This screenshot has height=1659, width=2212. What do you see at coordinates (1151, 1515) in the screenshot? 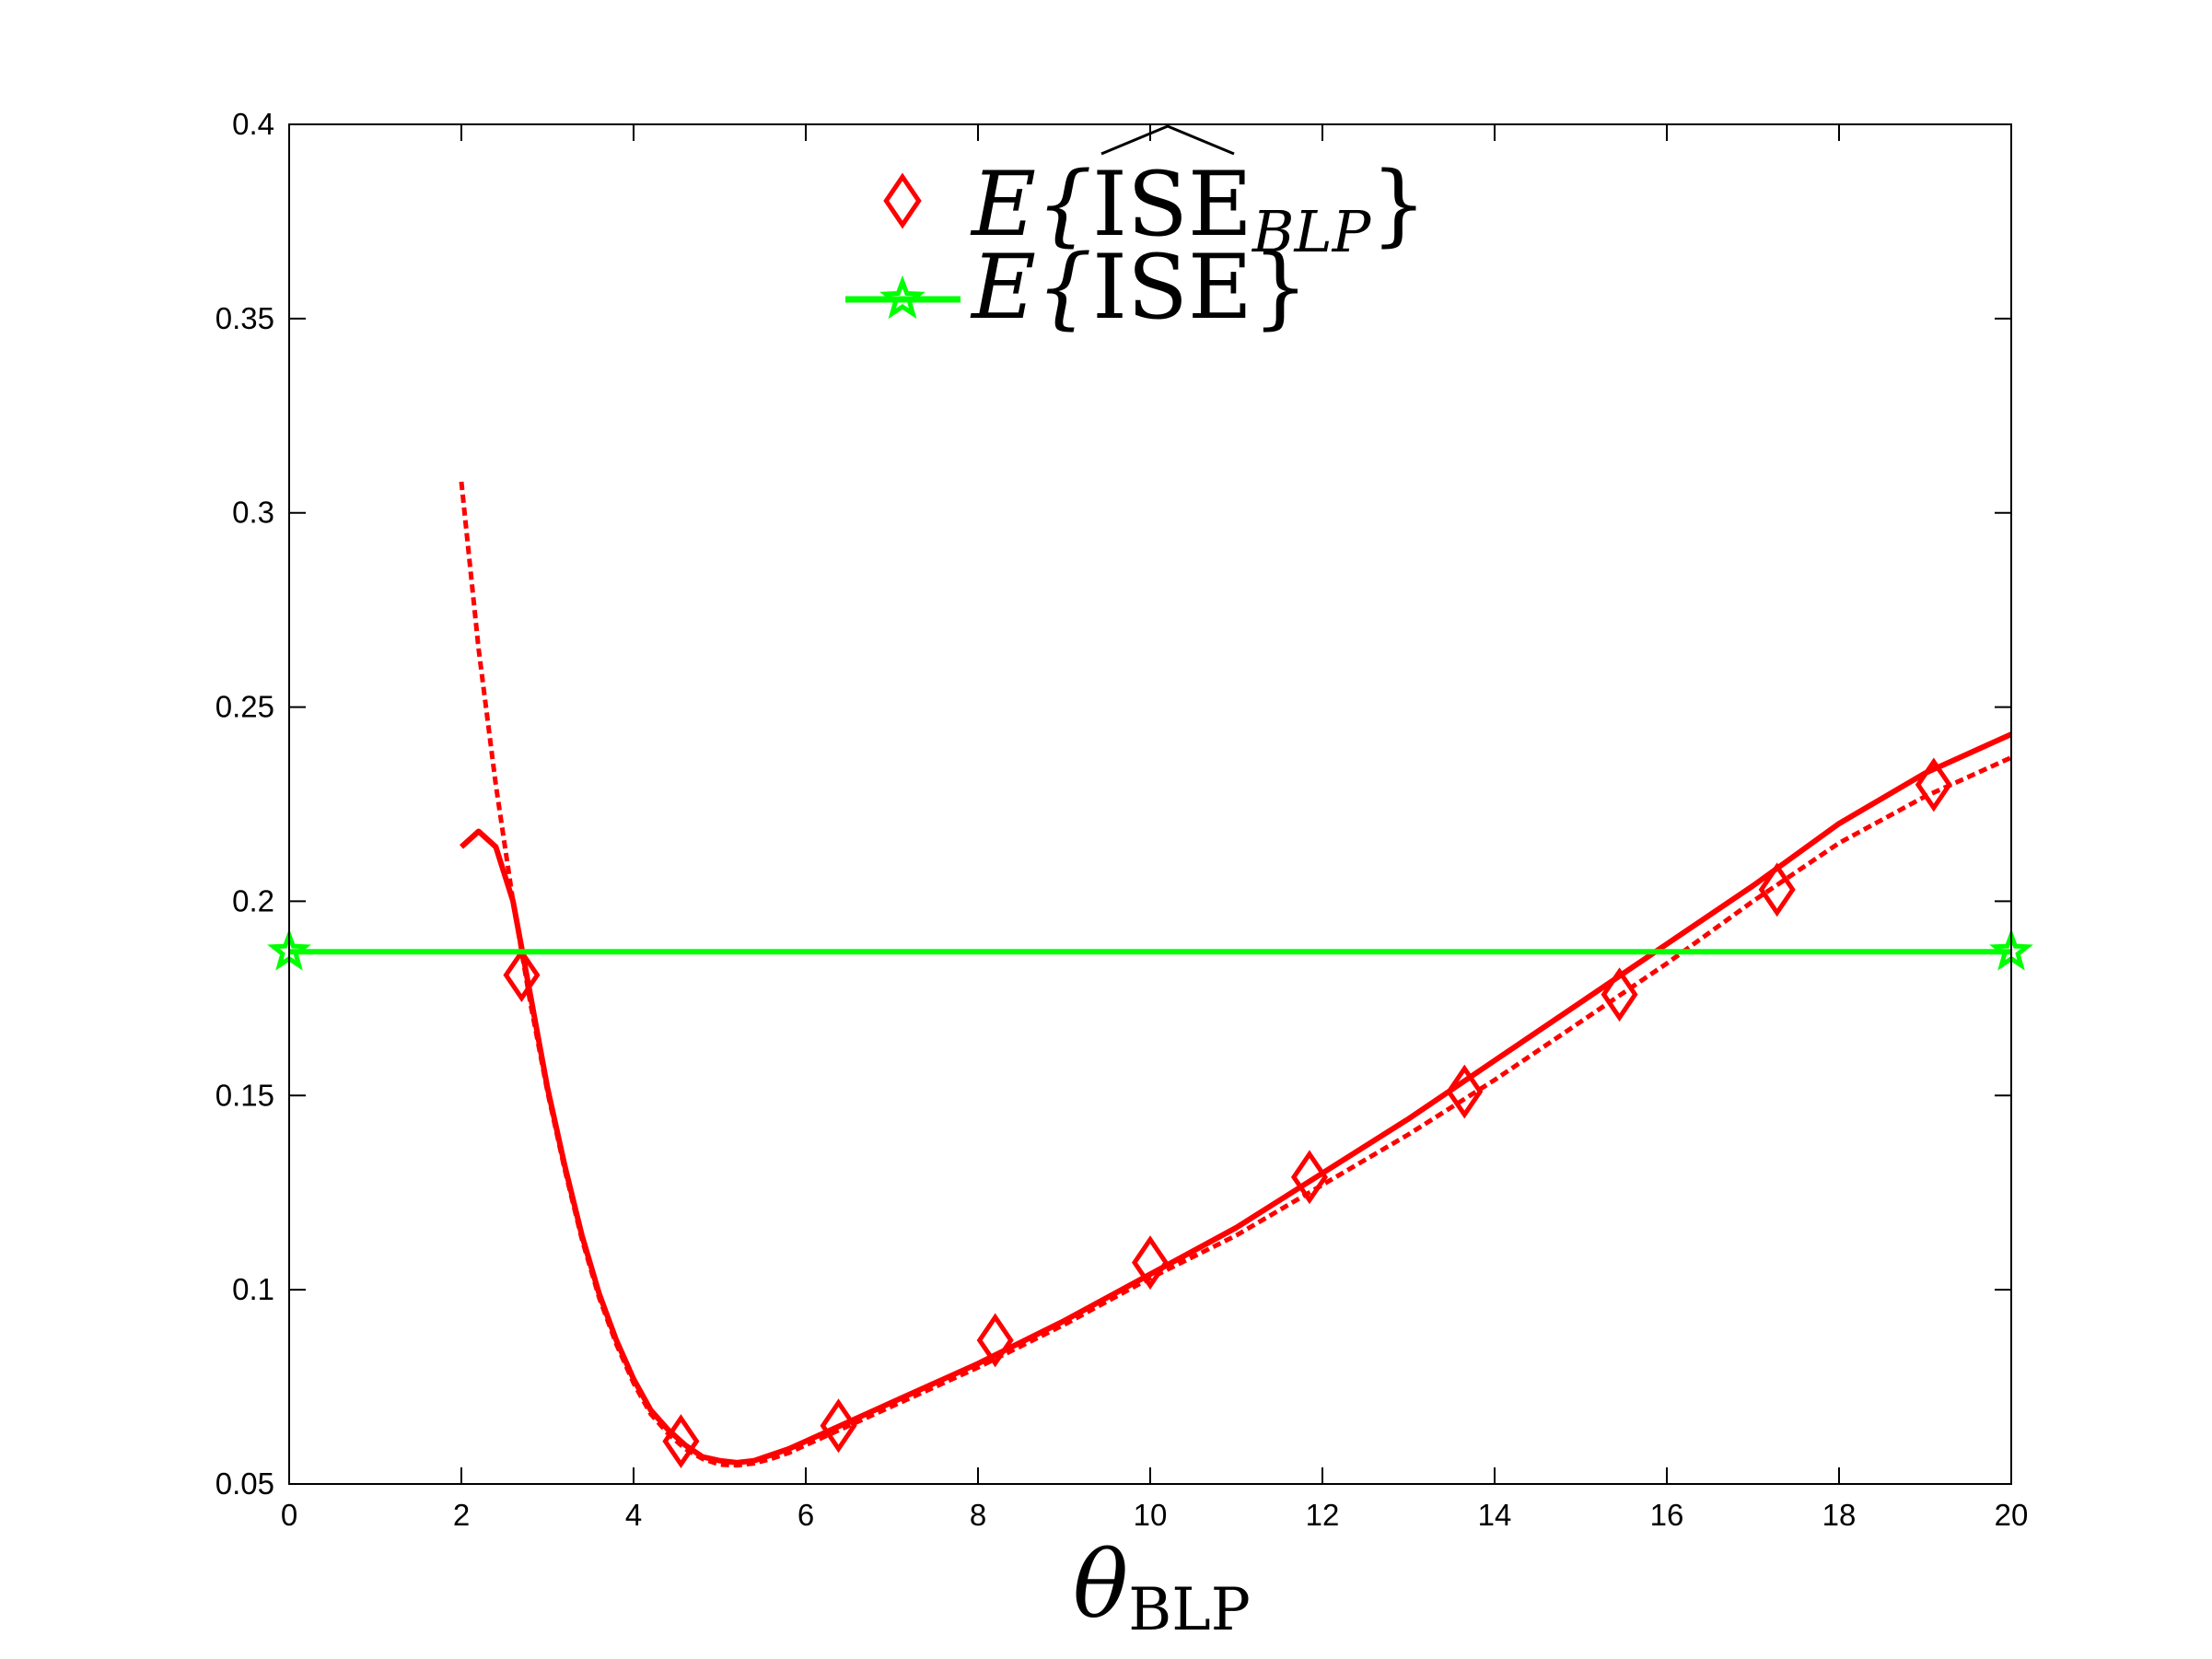
I see `x-tick-label: 10` at bounding box center [1151, 1515].